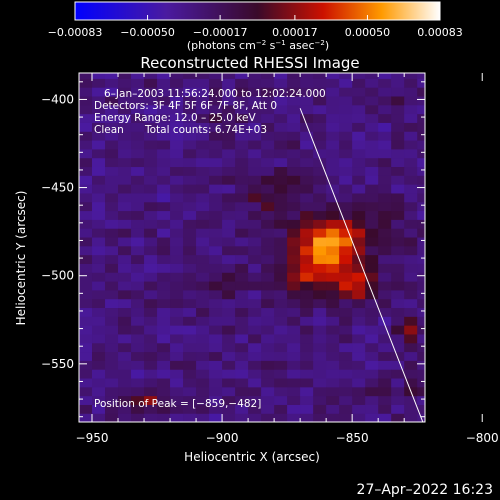  Describe the element at coordinates (57, 364) in the screenshot. I see `y-tick-label: −550` at that location.